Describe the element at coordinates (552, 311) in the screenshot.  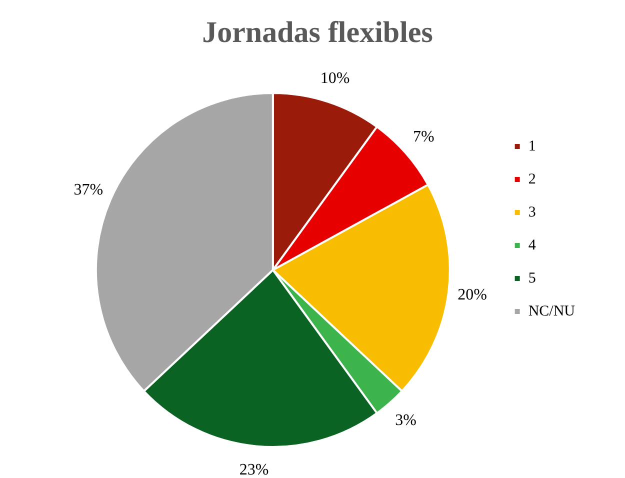
I see `legend-label: NC/NU` at that location.